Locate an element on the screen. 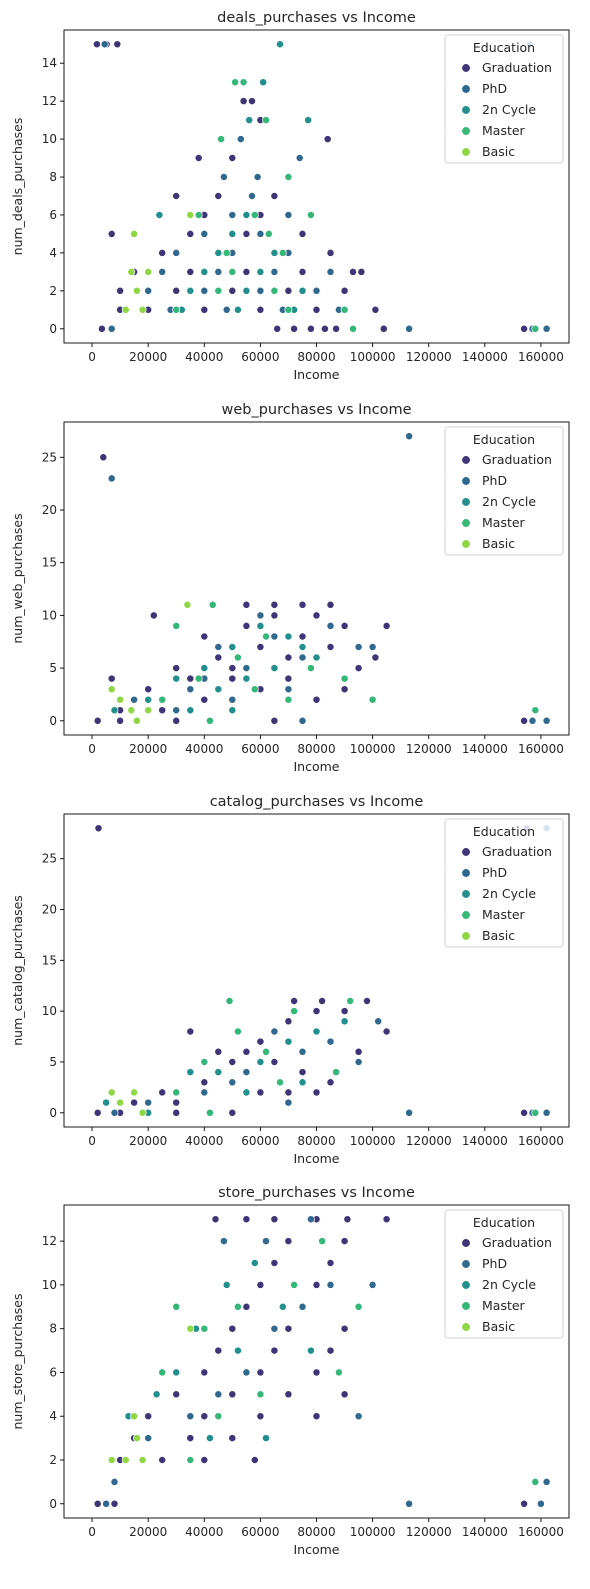  x-axis-label: Income is located at coordinates (317, 1158).